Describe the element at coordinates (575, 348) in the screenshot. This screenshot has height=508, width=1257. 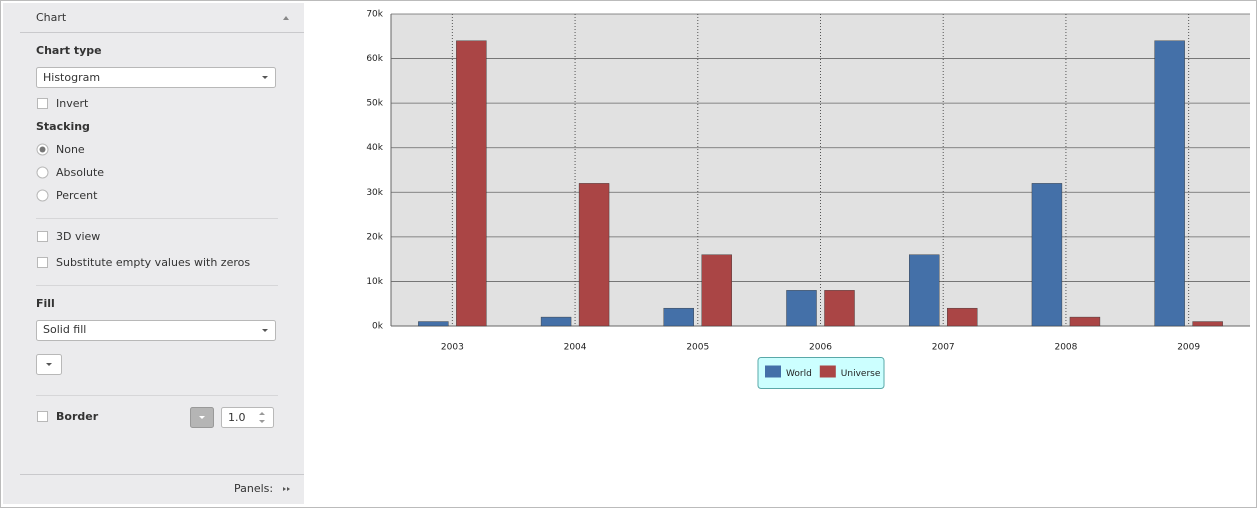
I see `x-tick-label: 2004` at that location.